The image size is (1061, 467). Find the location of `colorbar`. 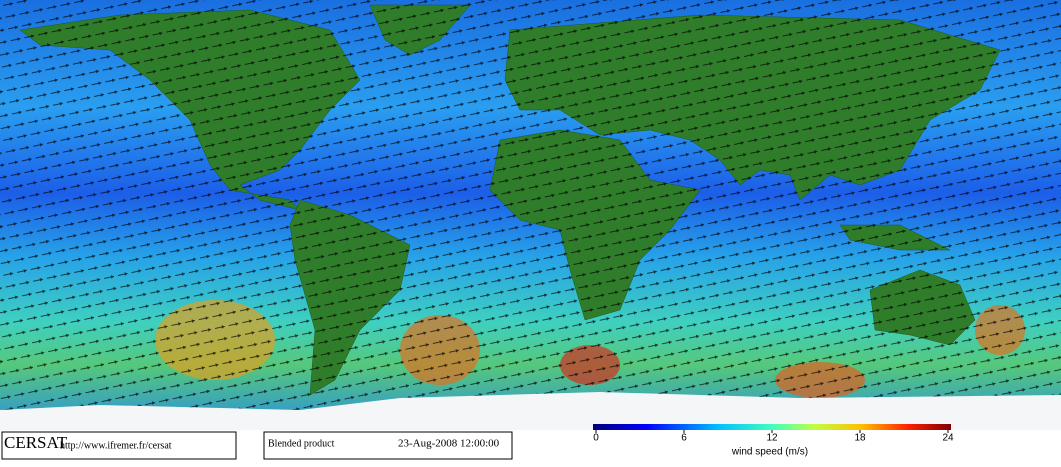

colorbar is located at coordinates (772, 427).